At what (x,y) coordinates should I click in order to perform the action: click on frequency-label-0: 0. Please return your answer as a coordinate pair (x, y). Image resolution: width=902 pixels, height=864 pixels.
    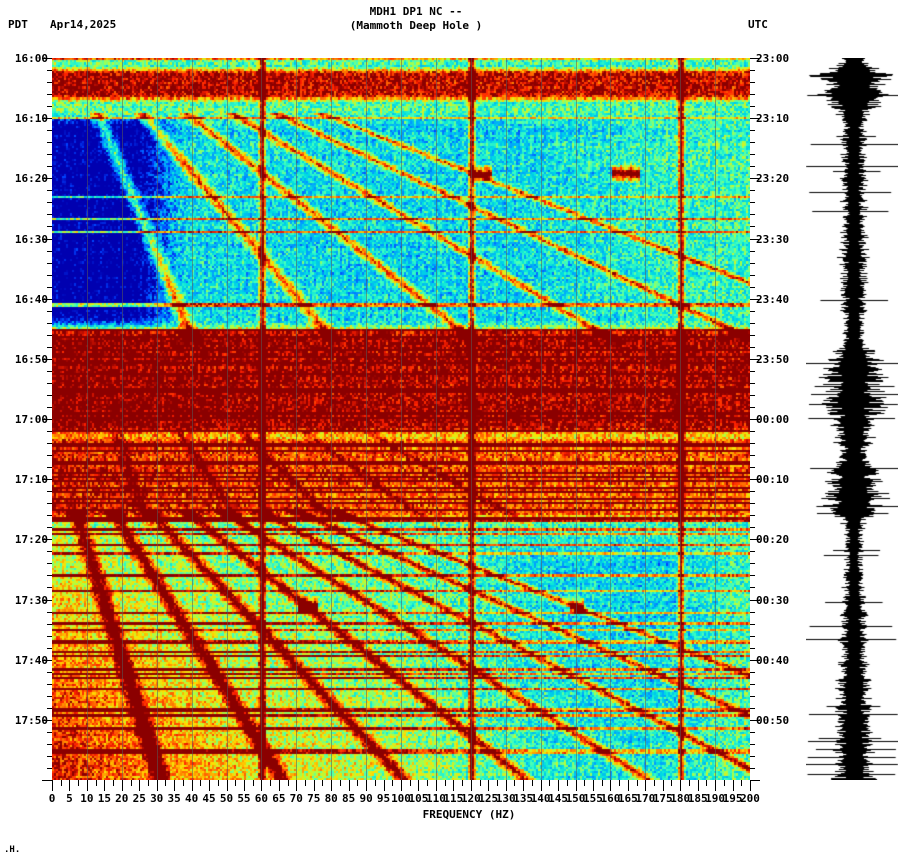
    Looking at the image, I should click on (52, 798).